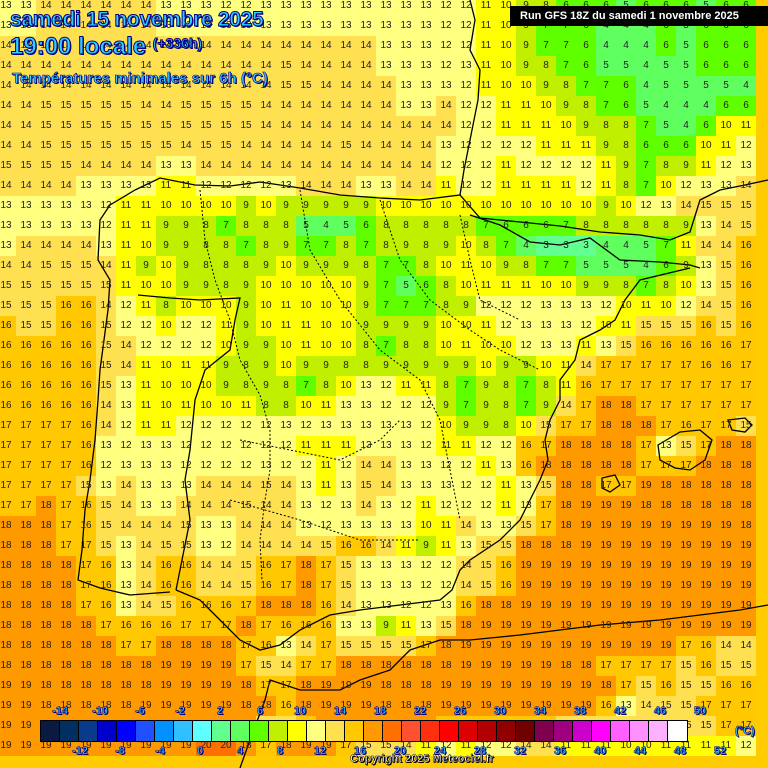 The image size is (768, 768). I want to click on legend-label-top: 34, so click(540, 711).